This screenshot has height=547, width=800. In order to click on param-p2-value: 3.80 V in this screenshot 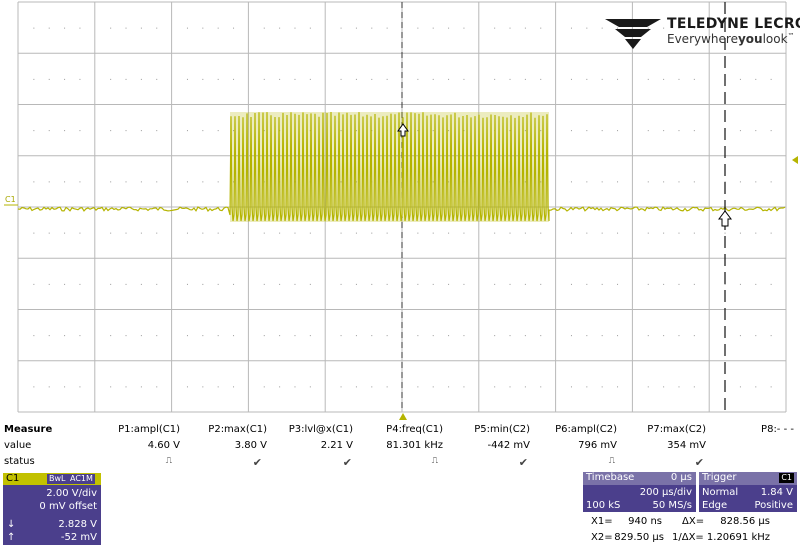, I will do `click(250, 445)`.